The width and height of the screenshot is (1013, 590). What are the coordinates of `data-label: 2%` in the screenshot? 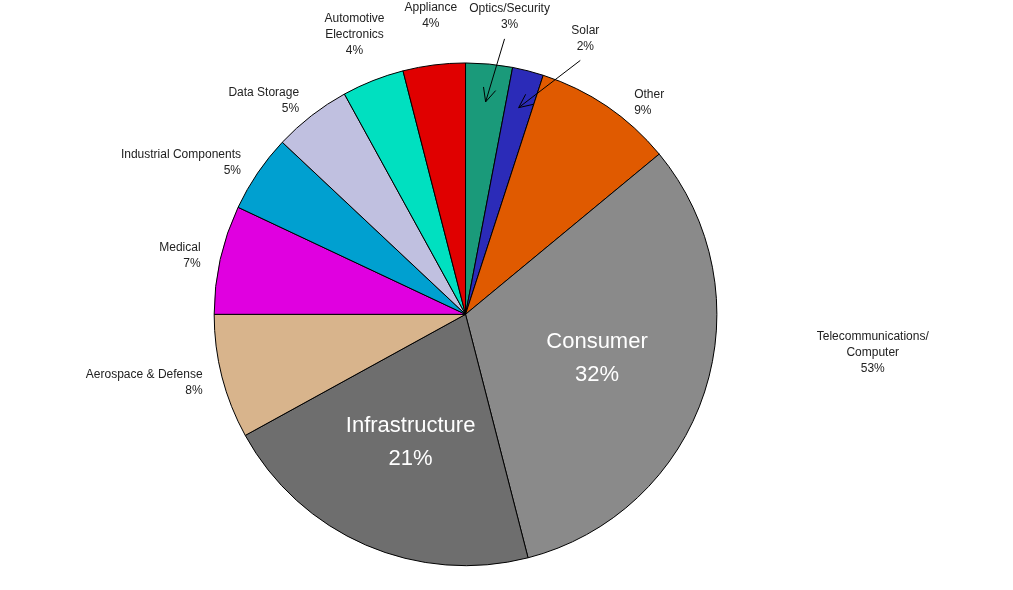 It's located at (585, 45).